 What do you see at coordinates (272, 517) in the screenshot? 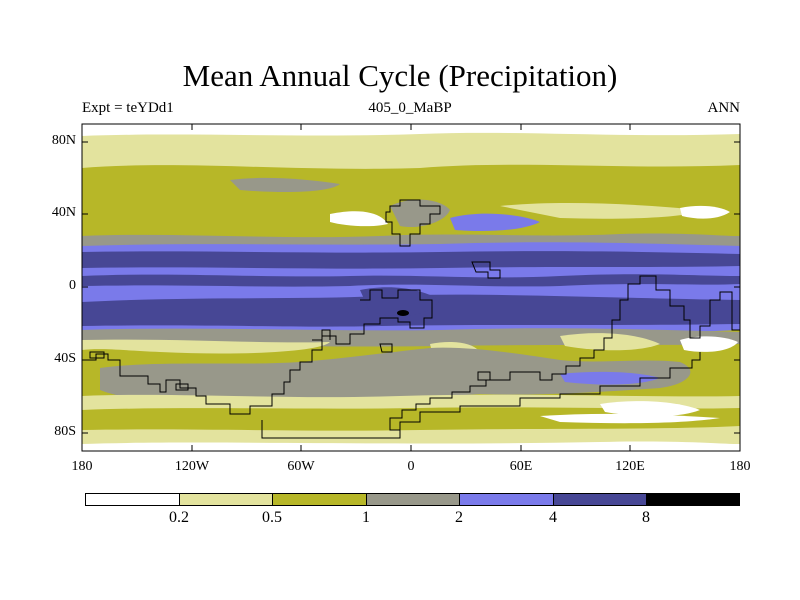
I see `colorbar-label-1: 0.5` at bounding box center [272, 517].